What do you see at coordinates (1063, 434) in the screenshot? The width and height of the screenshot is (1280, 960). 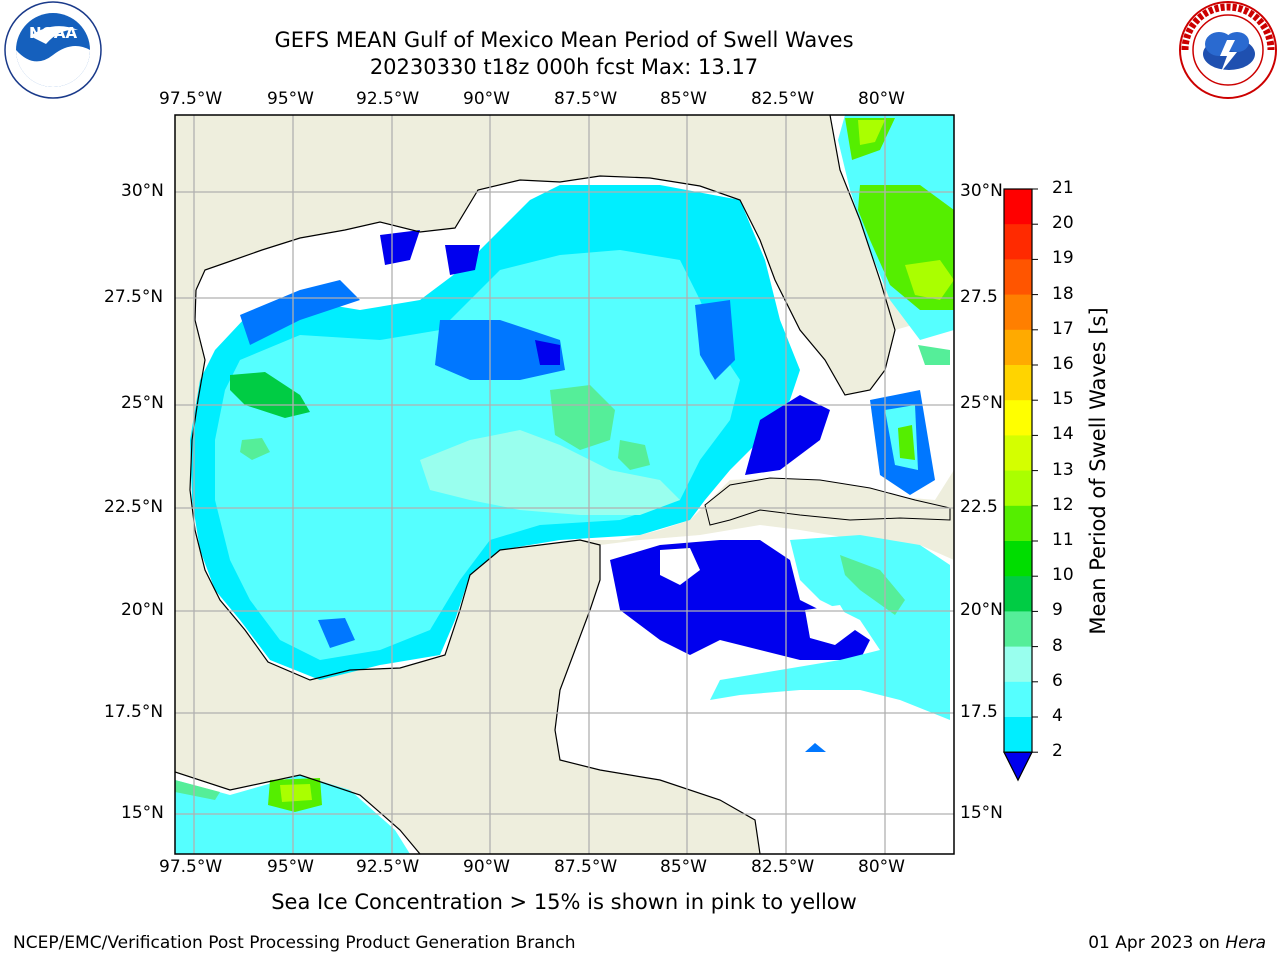 I see `colorbar-tick-label: 14` at bounding box center [1063, 434].